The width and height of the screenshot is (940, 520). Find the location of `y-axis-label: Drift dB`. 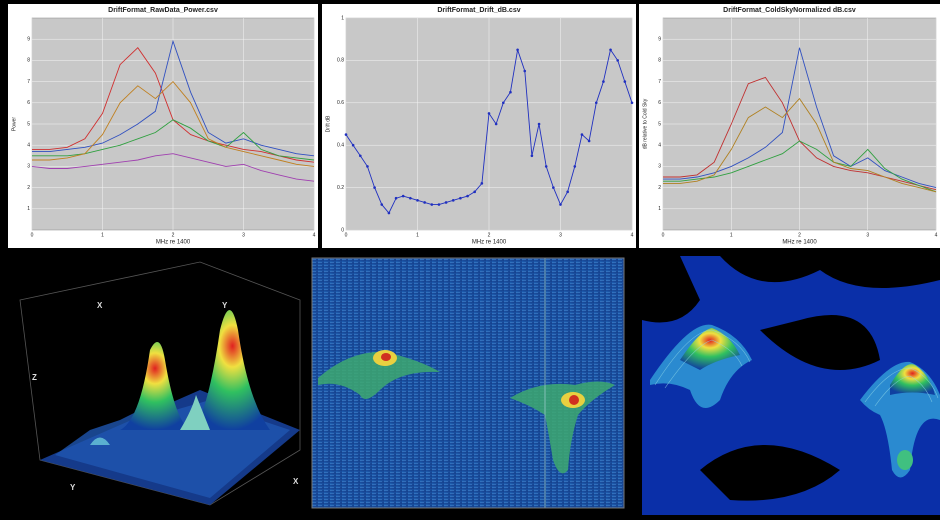

y-axis-label: Drift dB is located at coordinates (328, 123).